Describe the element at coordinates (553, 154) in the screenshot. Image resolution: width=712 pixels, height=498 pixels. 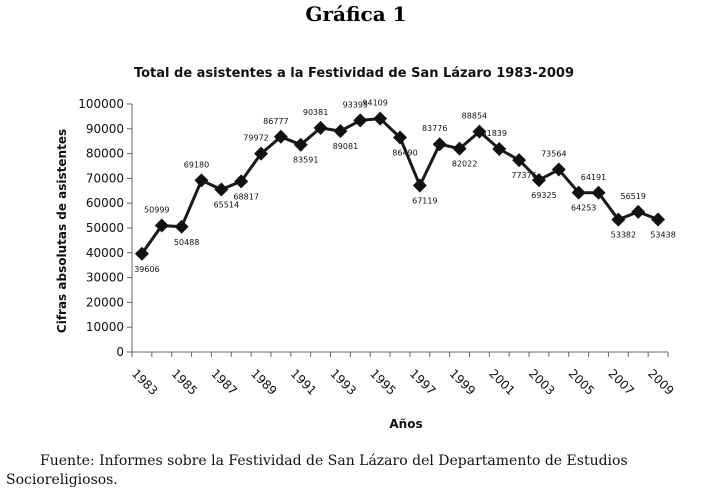
I see `data-label: 73564` at that location.